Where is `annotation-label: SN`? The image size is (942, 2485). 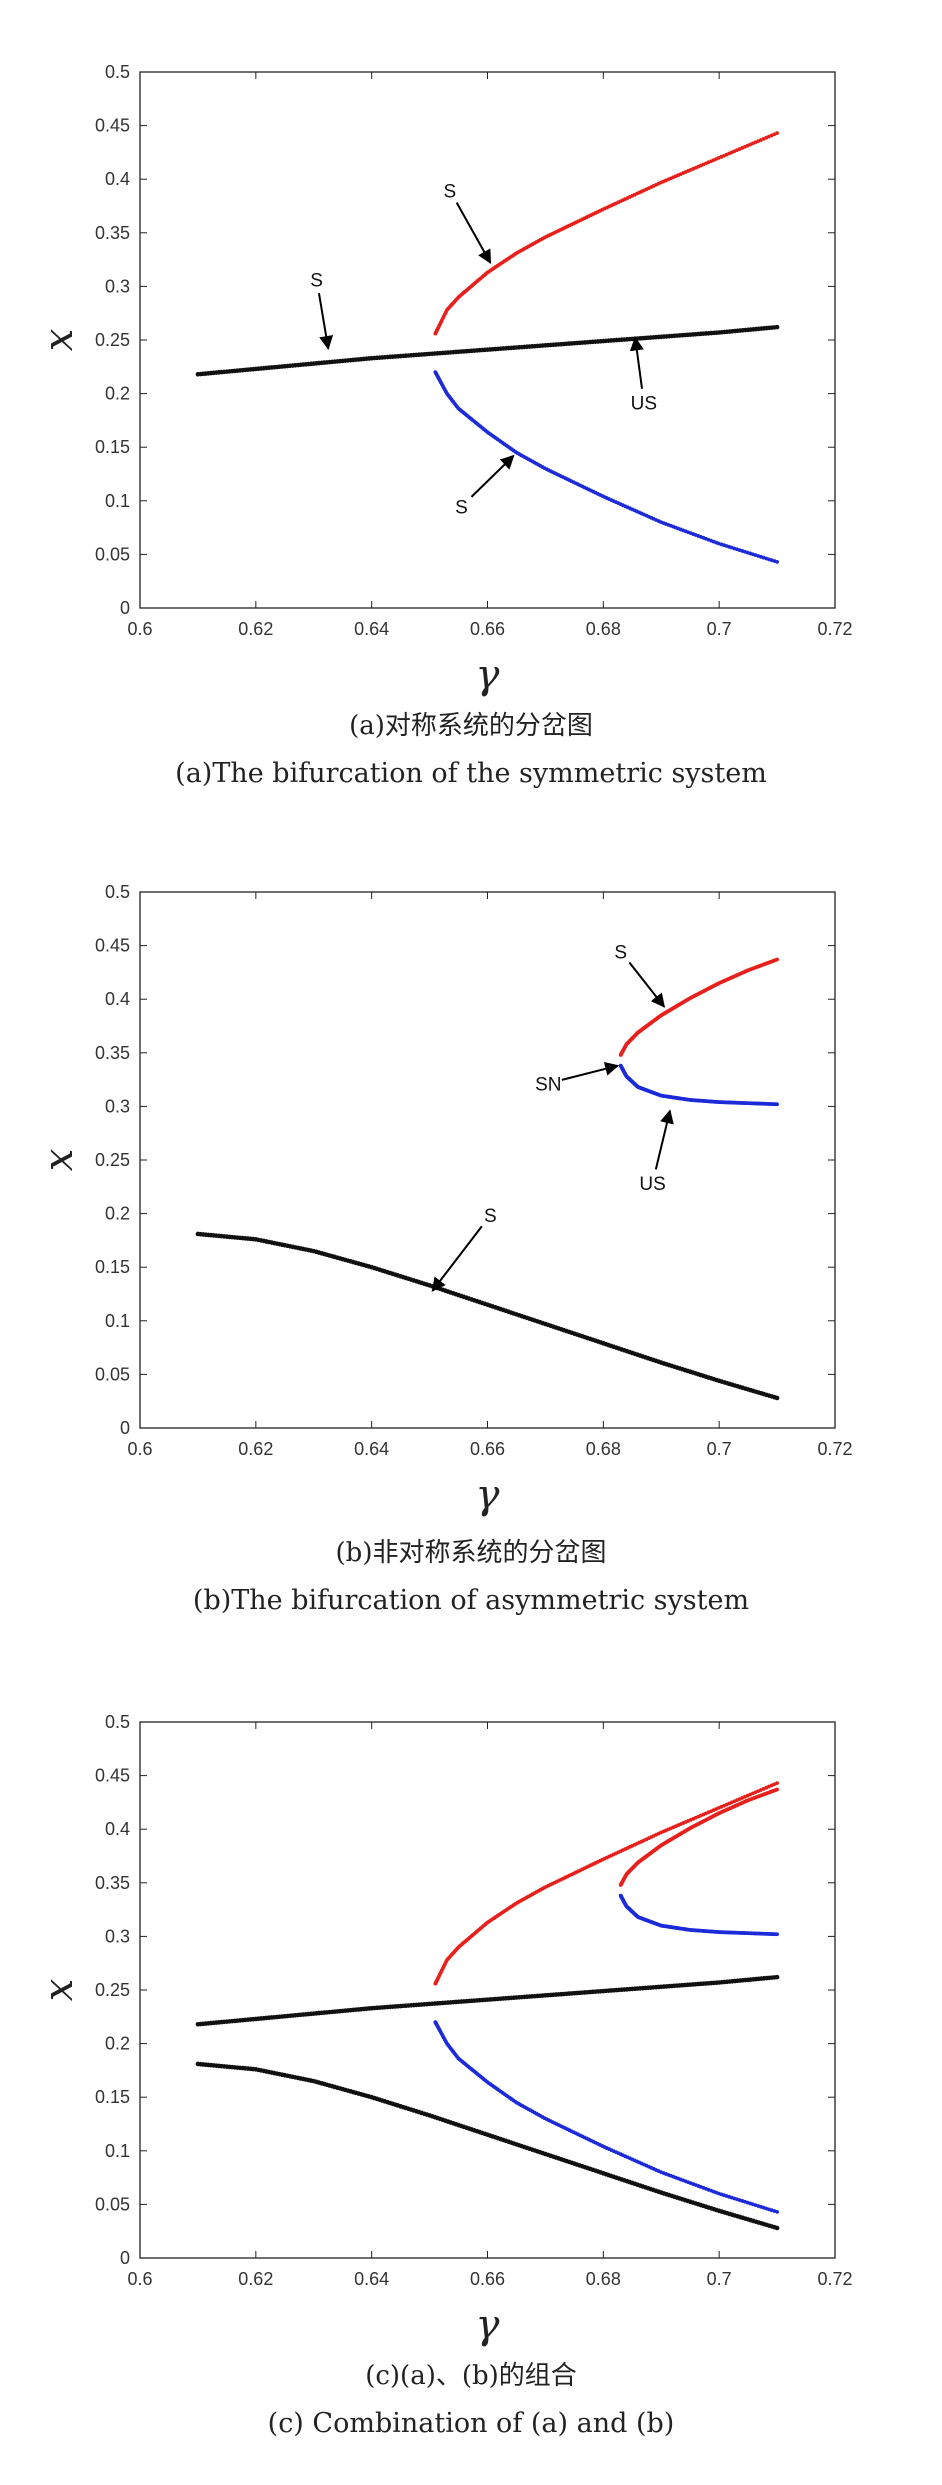 annotation-label: SN is located at coordinates (548, 1084).